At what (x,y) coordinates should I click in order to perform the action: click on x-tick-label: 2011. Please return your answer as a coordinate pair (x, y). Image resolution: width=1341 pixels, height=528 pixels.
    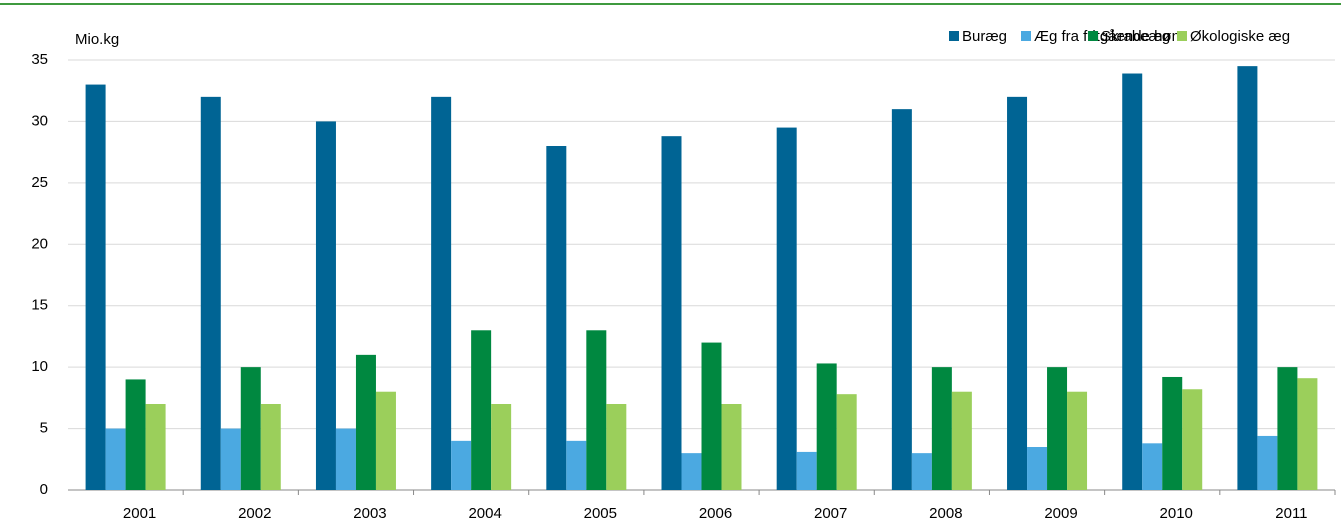
    Looking at the image, I should click on (1291, 513).